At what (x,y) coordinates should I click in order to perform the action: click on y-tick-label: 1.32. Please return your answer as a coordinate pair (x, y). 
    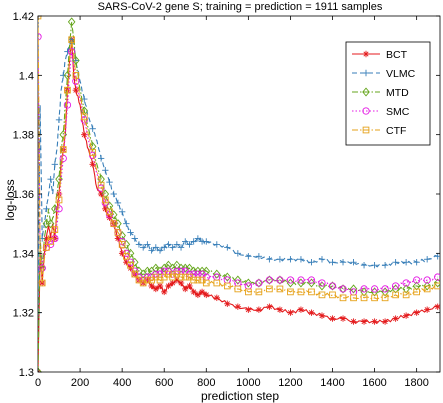
    Looking at the image, I should click on (23, 314).